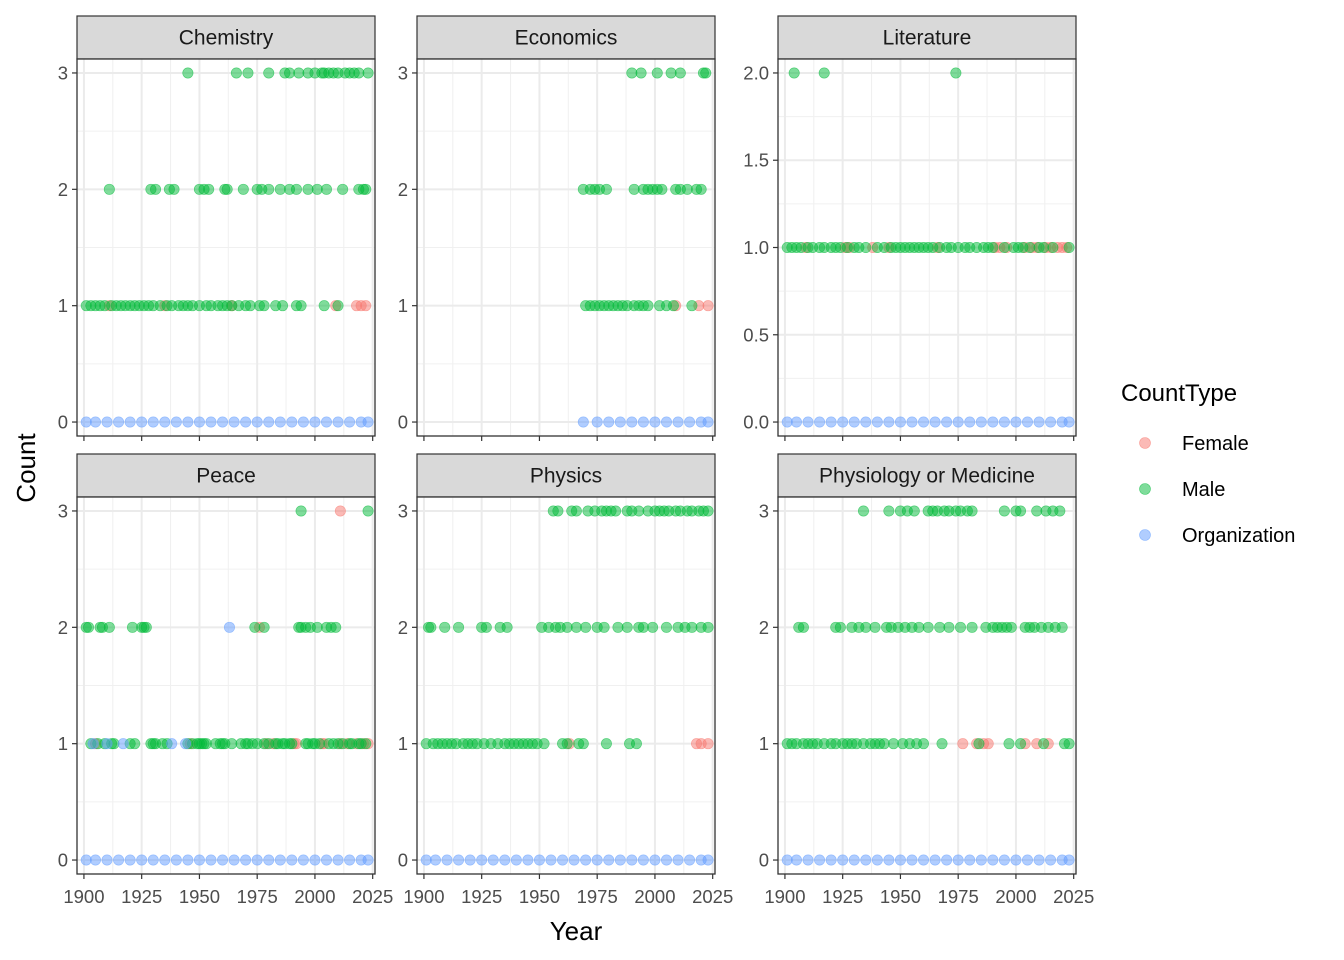 Image resolution: width=1344 pixels, height=960 pixels. I want to click on panel-physics: Physics 0 1 2 3 1900 1925 1950 1975 2000 2025, so click(565, 680).